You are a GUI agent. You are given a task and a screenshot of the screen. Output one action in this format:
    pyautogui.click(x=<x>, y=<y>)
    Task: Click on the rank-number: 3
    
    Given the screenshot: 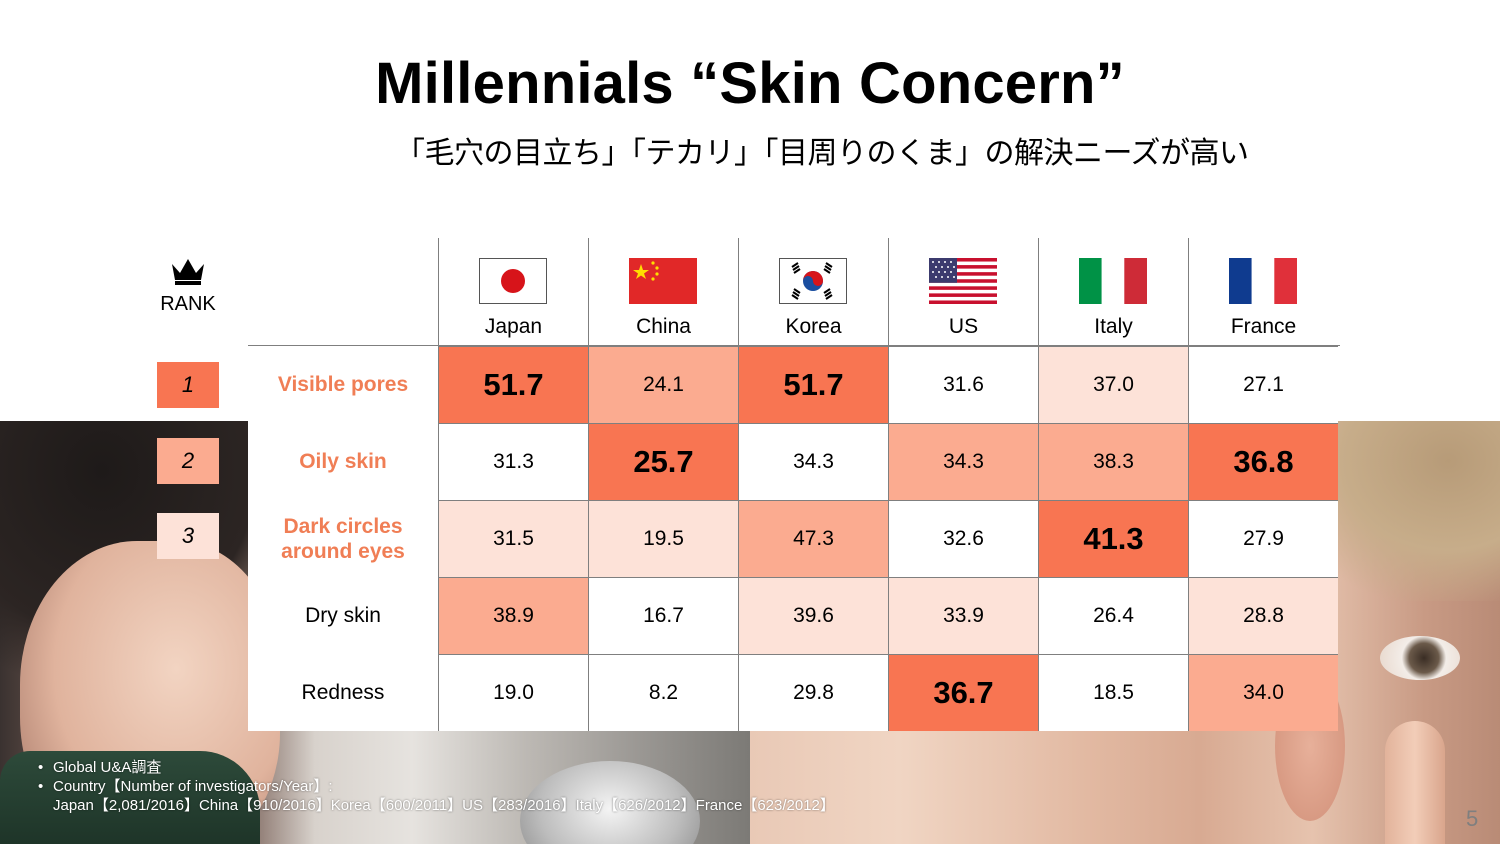 What is the action you would take?
    pyautogui.click(x=188, y=535)
    